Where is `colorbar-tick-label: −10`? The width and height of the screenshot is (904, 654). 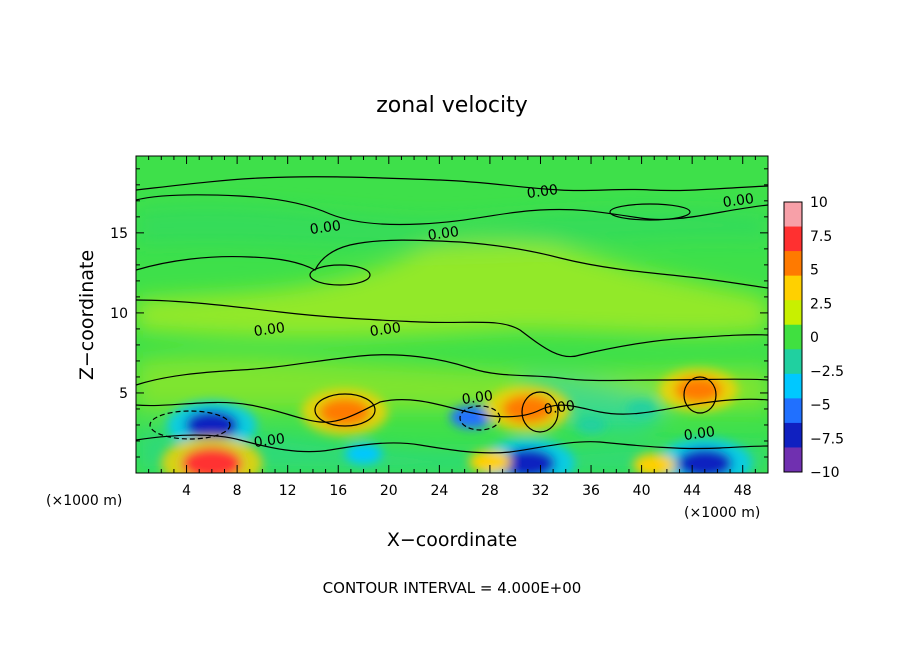 colorbar-tick-label: −10 is located at coordinates (825, 473).